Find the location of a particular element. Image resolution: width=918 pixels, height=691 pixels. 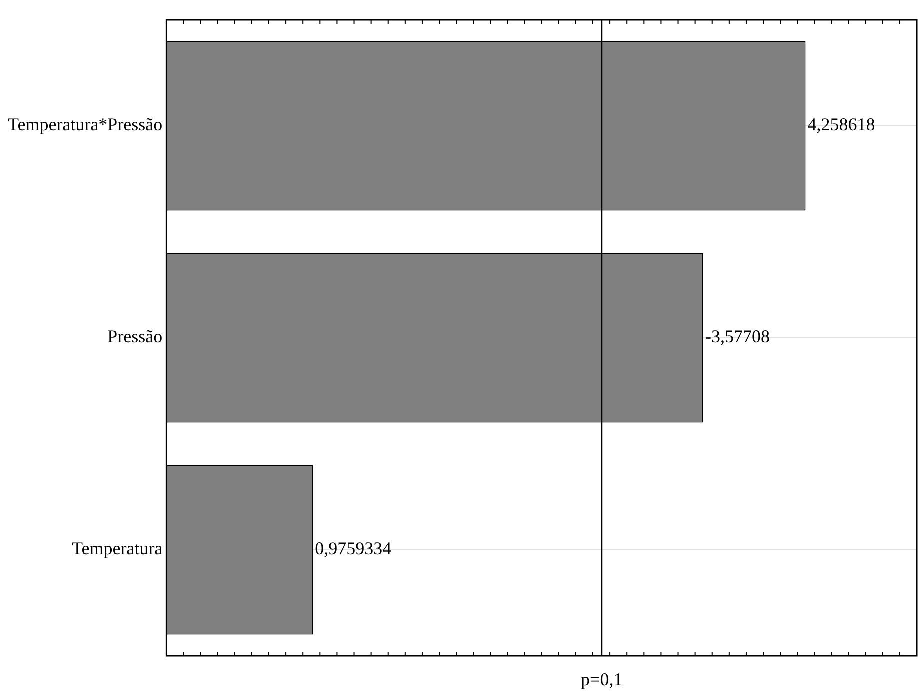

data-label: 4,258618 is located at coordinates (842, 124).